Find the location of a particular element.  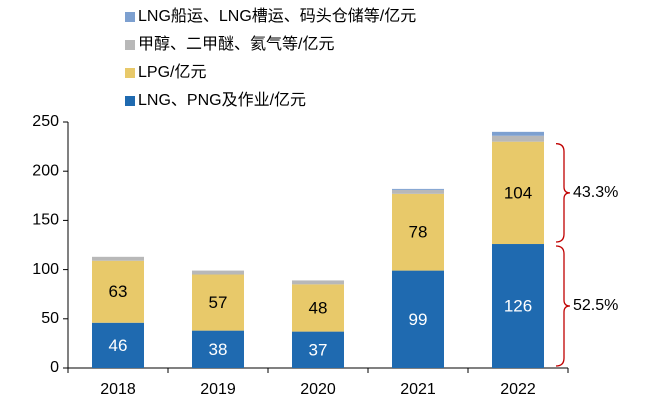

legend-label: LPG/亿元 is located at coordinates (172, 72).